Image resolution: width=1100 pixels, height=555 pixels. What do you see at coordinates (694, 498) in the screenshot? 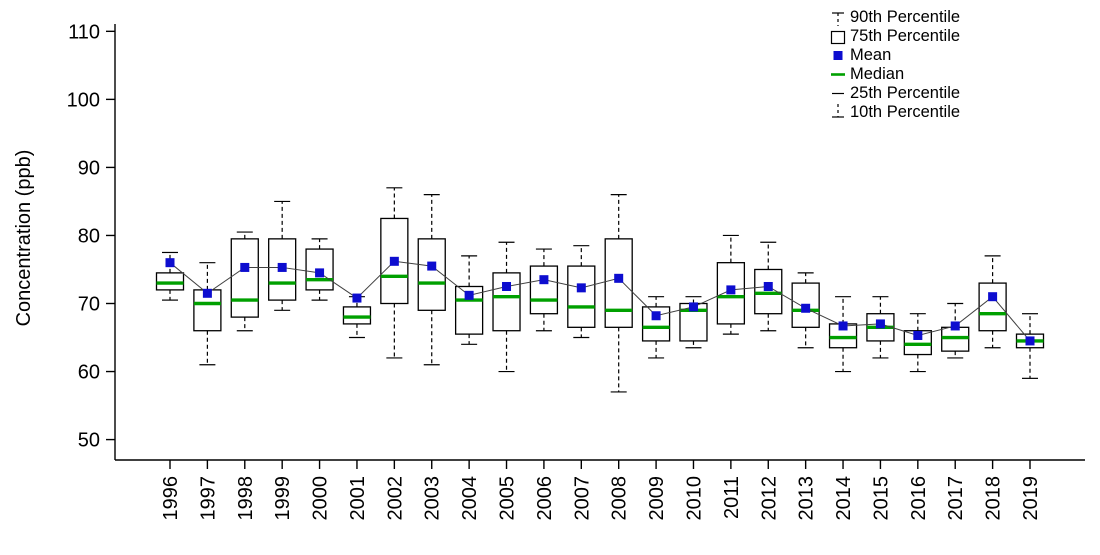
I see `x-tick-label: 2010` at bounding box center [694, 498].